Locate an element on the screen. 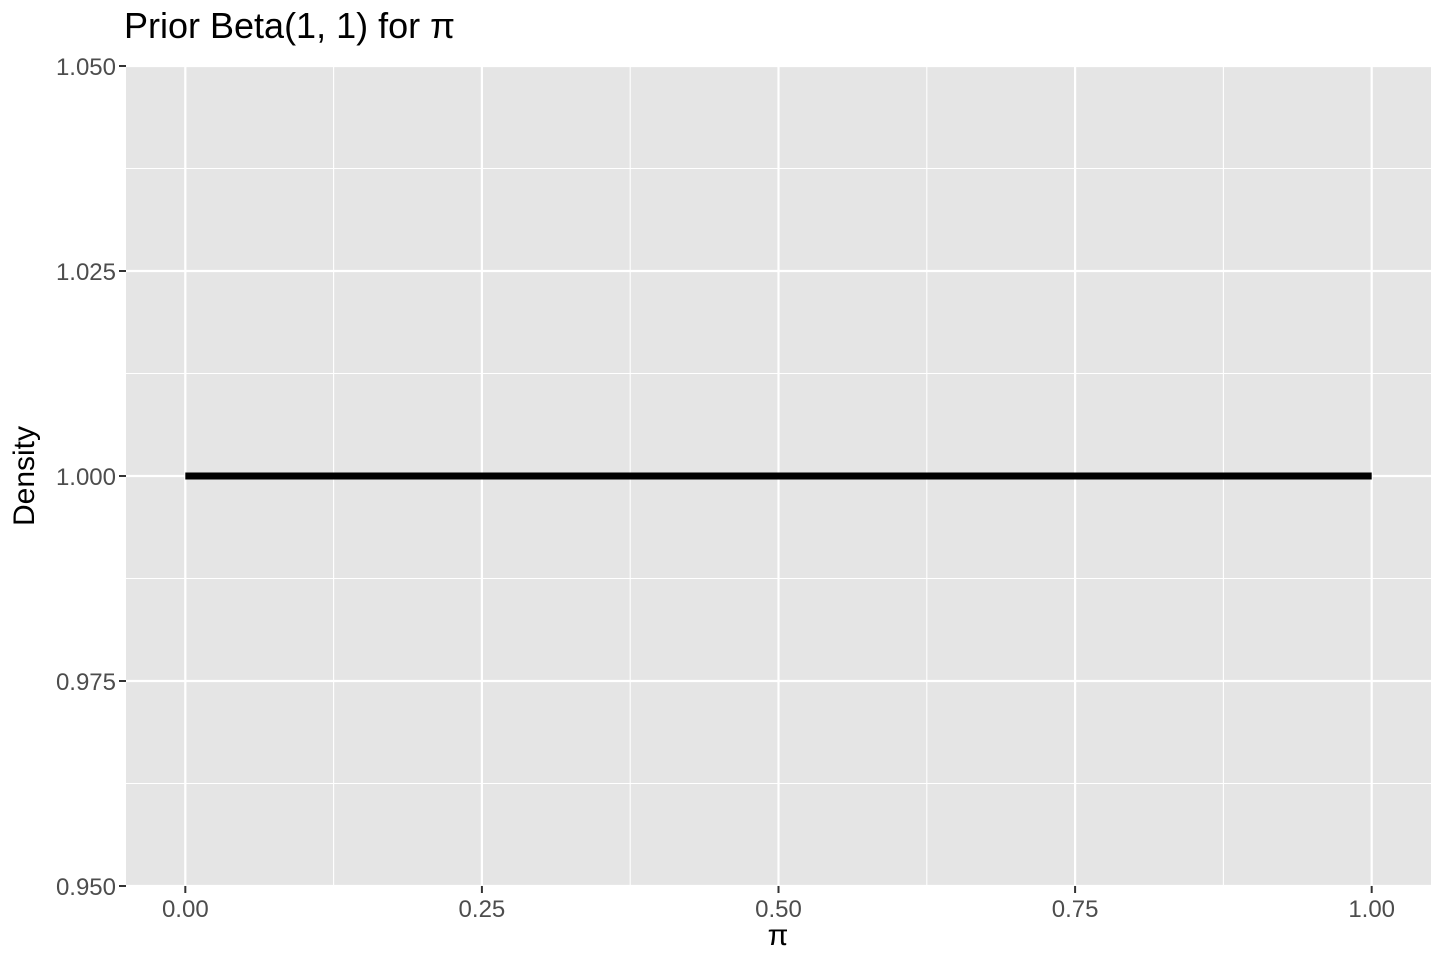  y-tick-label: 0.975 is located at coordinates (86, 682).